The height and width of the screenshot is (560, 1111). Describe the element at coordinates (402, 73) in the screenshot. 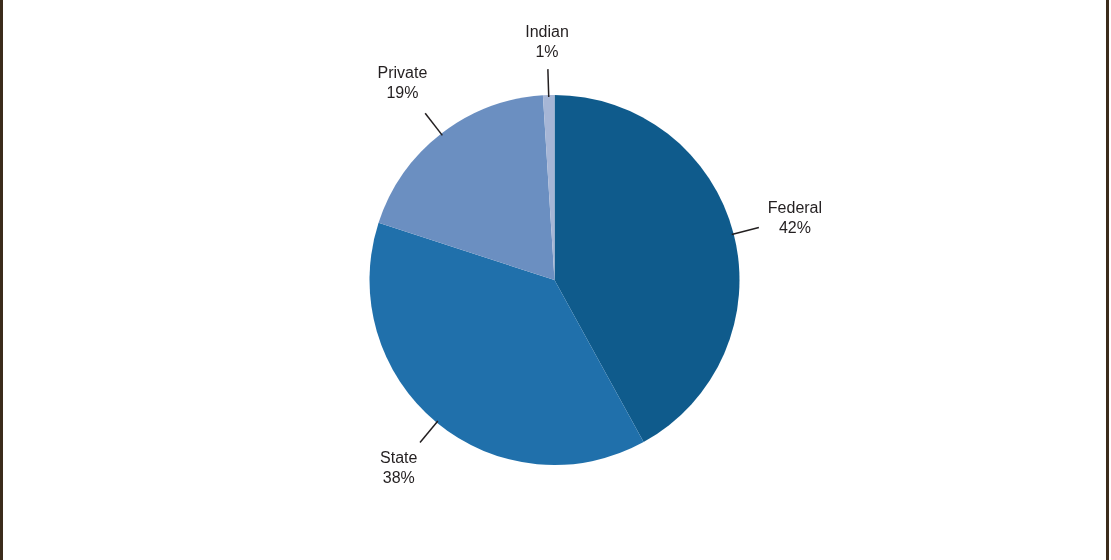

I see `slice-label: Private` at that location.